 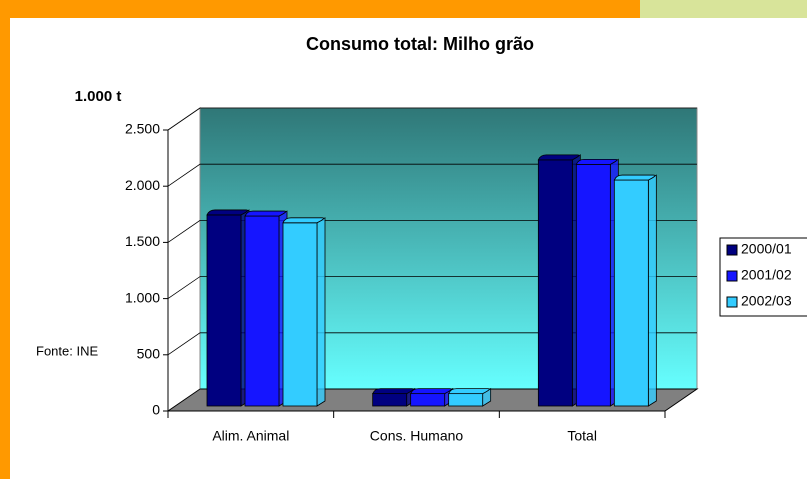 What do you see at coordinates (582, 436) in the screenshot?
I see `x-tick-label: Total` at bounding box center [582, 436].